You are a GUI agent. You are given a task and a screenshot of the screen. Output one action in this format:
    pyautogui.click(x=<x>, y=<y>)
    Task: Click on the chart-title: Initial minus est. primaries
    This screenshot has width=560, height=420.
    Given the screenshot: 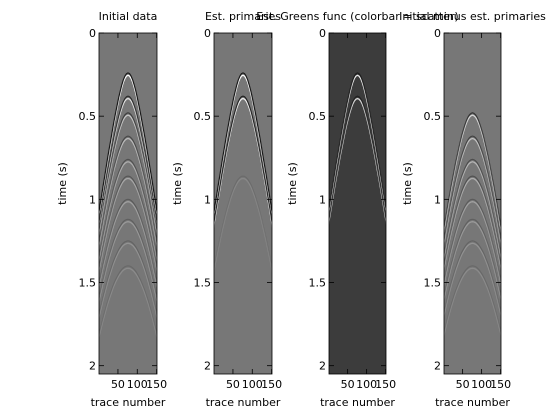 What is the action you would take?
    pyautogui.click(x=472, y=16)
    